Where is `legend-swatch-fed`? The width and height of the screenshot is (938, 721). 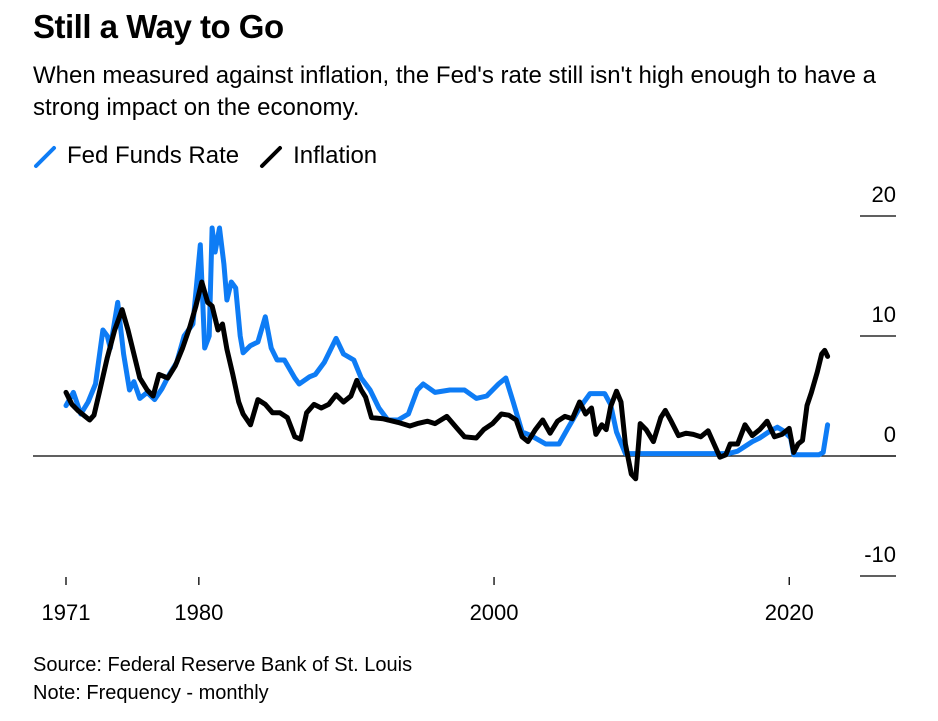
legend-swatch-fed is located at coordinates (45, 157).